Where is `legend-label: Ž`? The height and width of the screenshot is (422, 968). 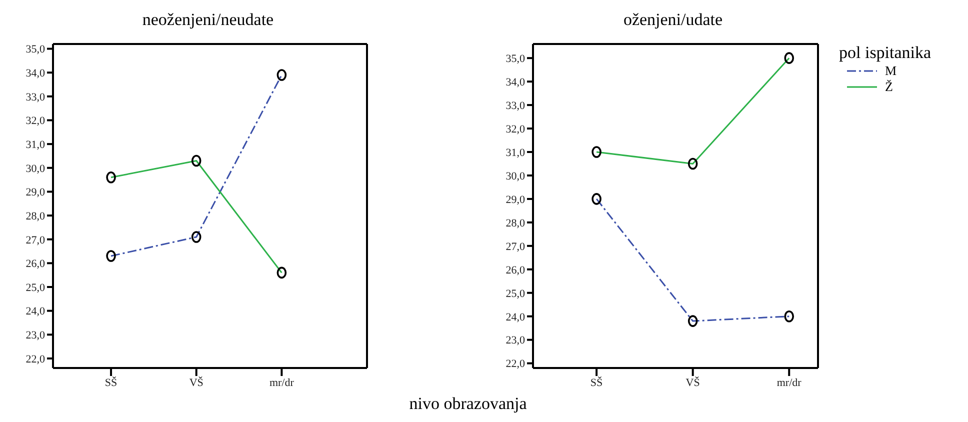
legend-label: Ž is located at coordinates (889, 87).